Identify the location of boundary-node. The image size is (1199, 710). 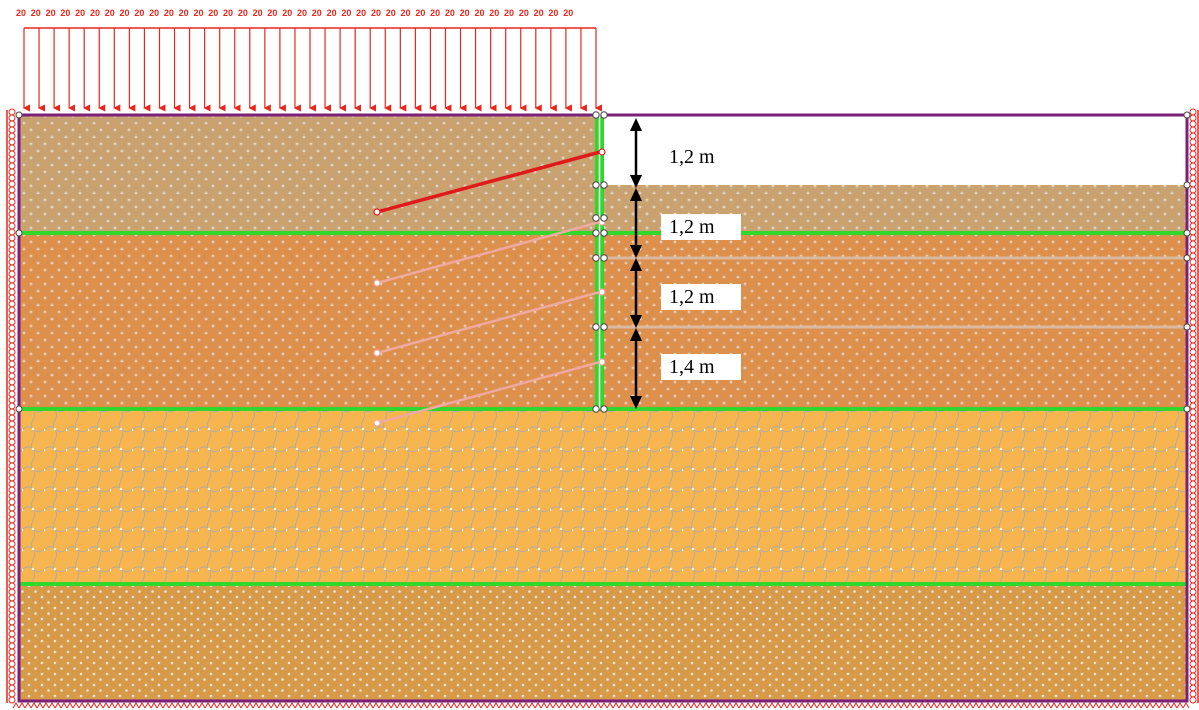
(19, 115).